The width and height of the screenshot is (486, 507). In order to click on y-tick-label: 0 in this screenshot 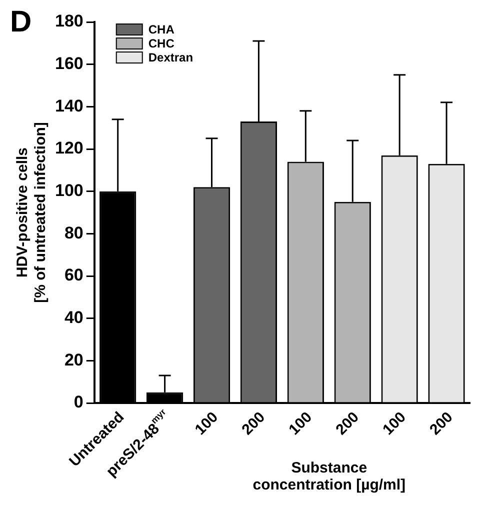, I will do `click(79, 402)`.